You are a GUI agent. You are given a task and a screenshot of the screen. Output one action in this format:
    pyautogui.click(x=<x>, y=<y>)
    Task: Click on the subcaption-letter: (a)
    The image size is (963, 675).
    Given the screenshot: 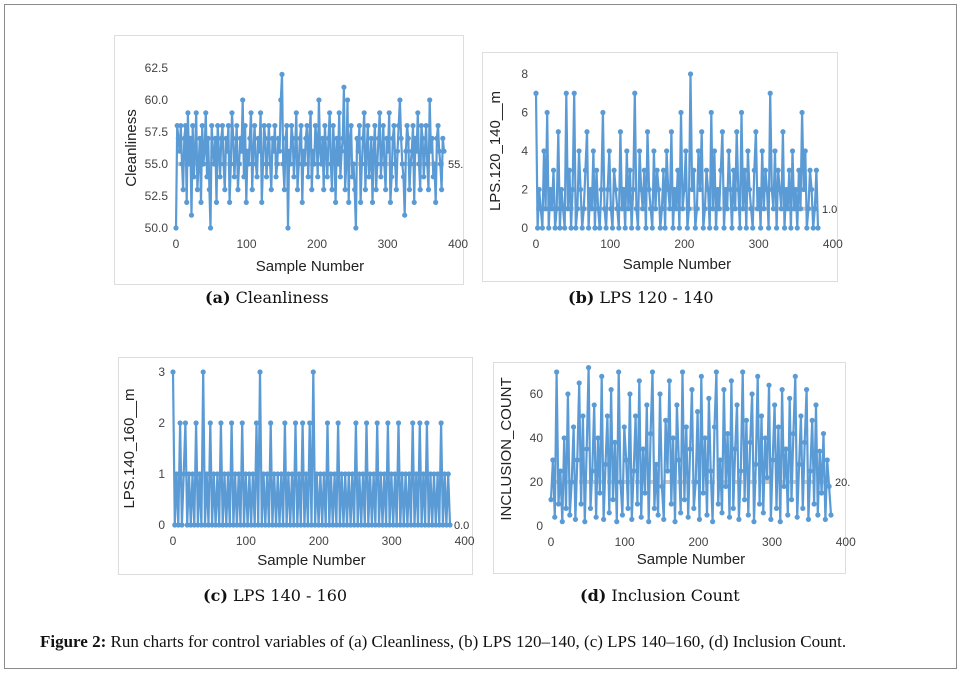 What is the action you would take?
    pyautogui.click(x=218, y=297)
    